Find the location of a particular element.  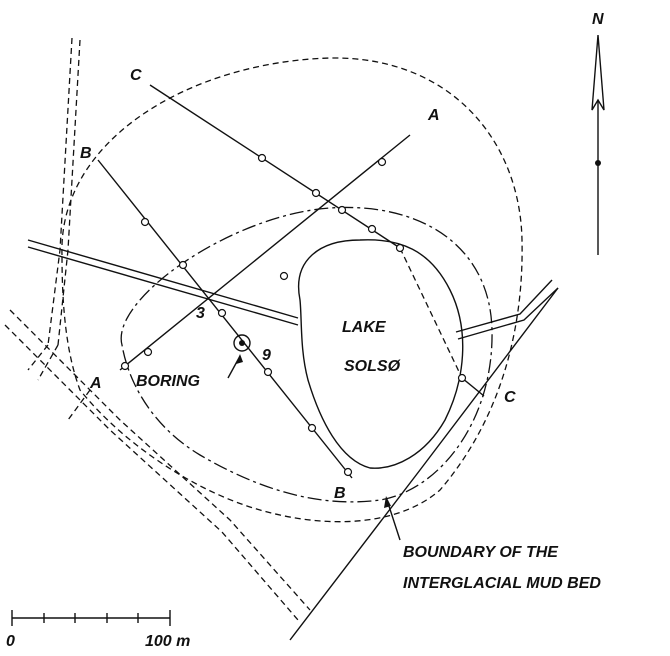

label-9: 9 is located at coordinates (266, 355).